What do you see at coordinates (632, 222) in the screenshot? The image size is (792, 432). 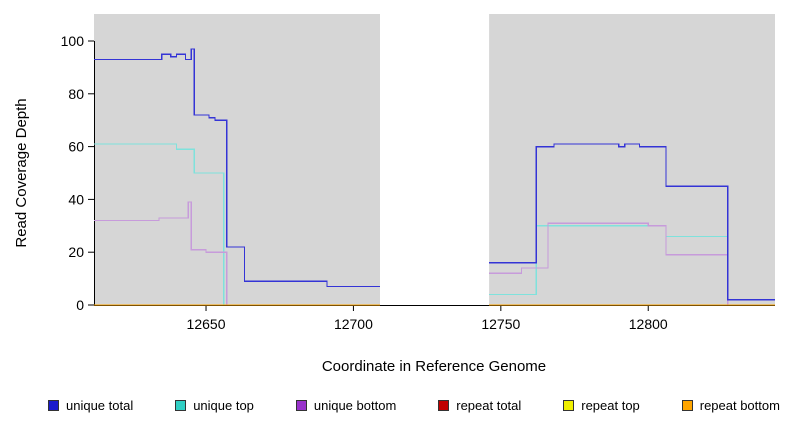 I see `series-line-unique-total` at bounding box center [632, 222].